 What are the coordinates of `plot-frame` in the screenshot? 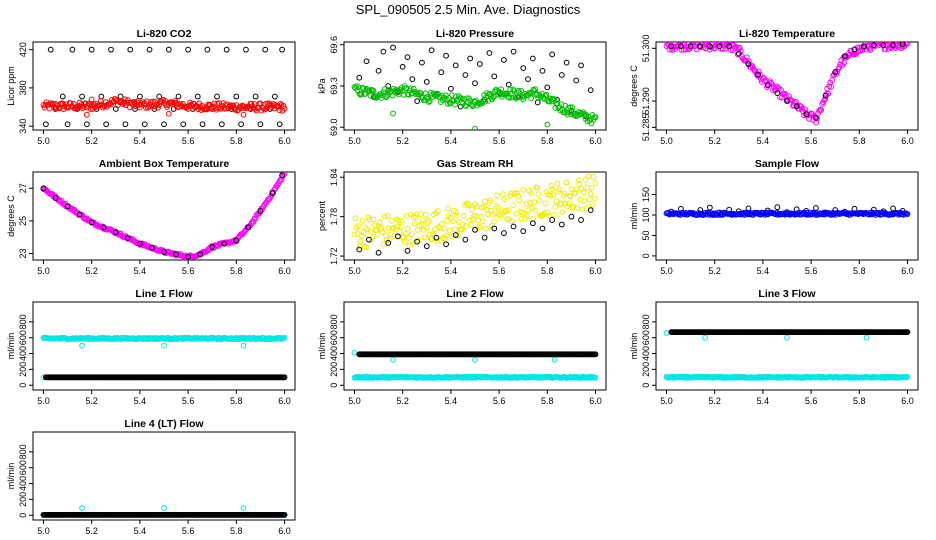 It's located at (164, 86).